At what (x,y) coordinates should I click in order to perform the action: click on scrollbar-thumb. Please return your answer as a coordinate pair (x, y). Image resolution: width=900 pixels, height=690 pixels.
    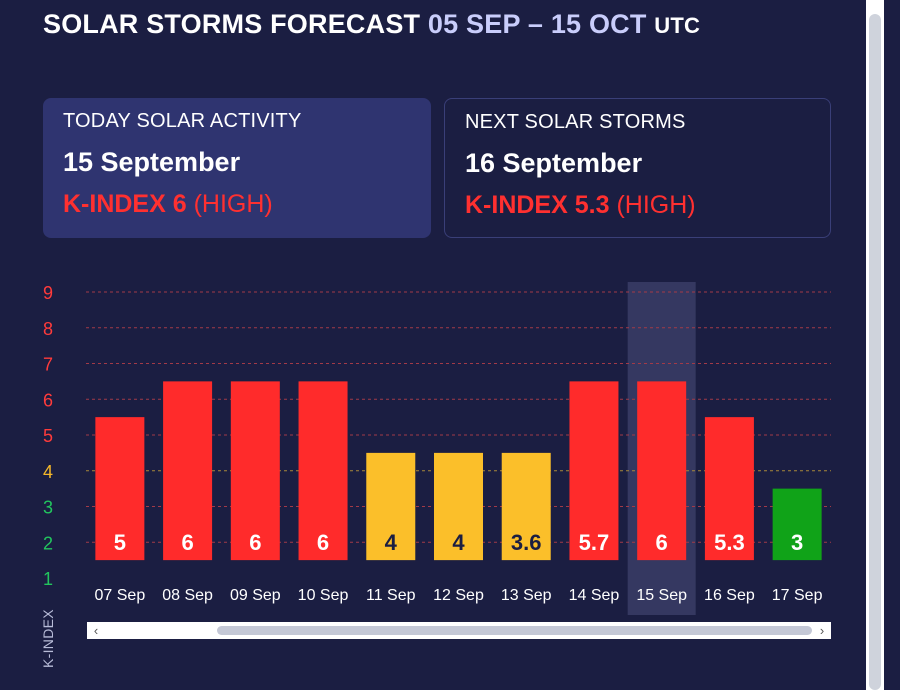
    Looking at the image, I should click on (514, 630).